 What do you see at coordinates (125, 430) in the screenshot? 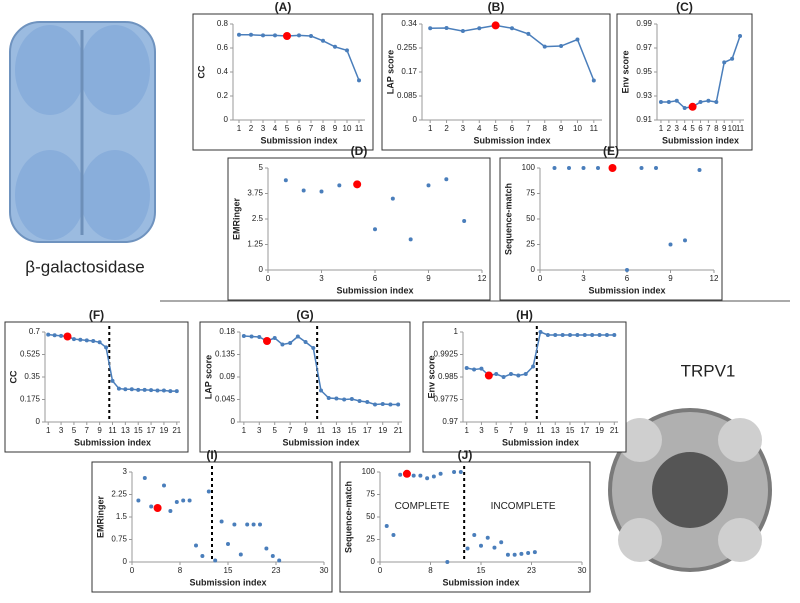
I see `x-tick-label: 13` at bounding box center [125, 430].